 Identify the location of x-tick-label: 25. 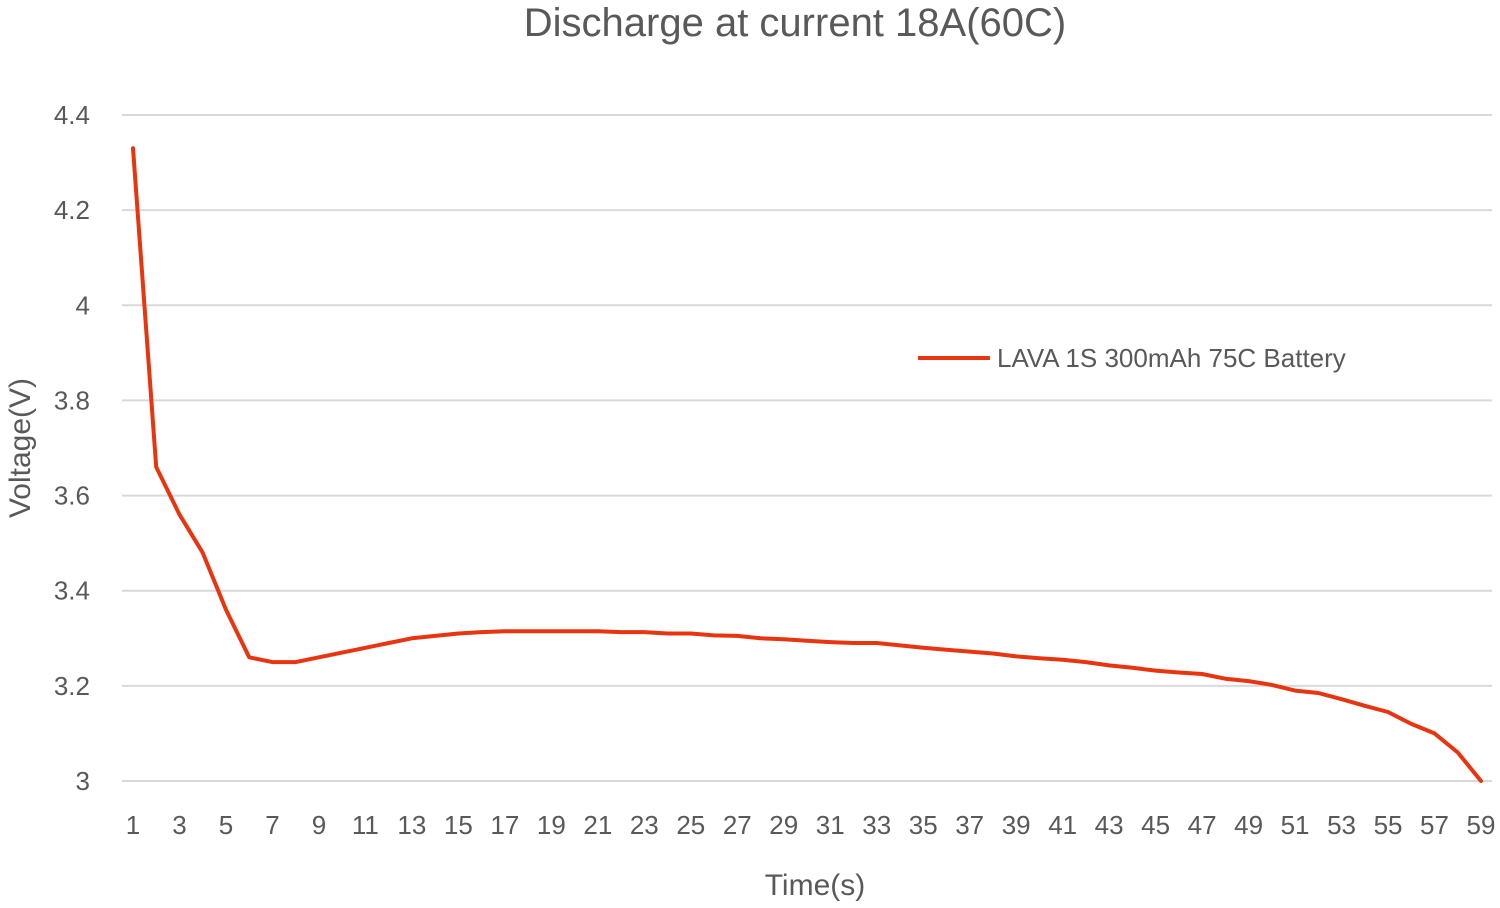
(690, 825).